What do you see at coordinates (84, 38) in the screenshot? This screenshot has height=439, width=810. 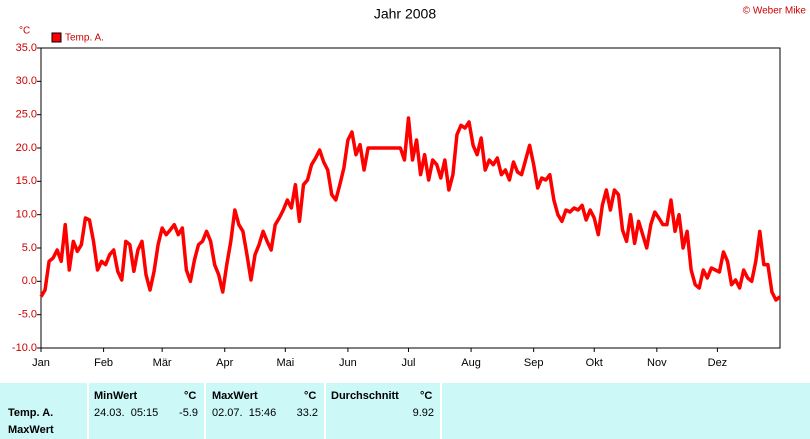 I see `legend-label: Temp. A.` at bounding box center [84, 38].